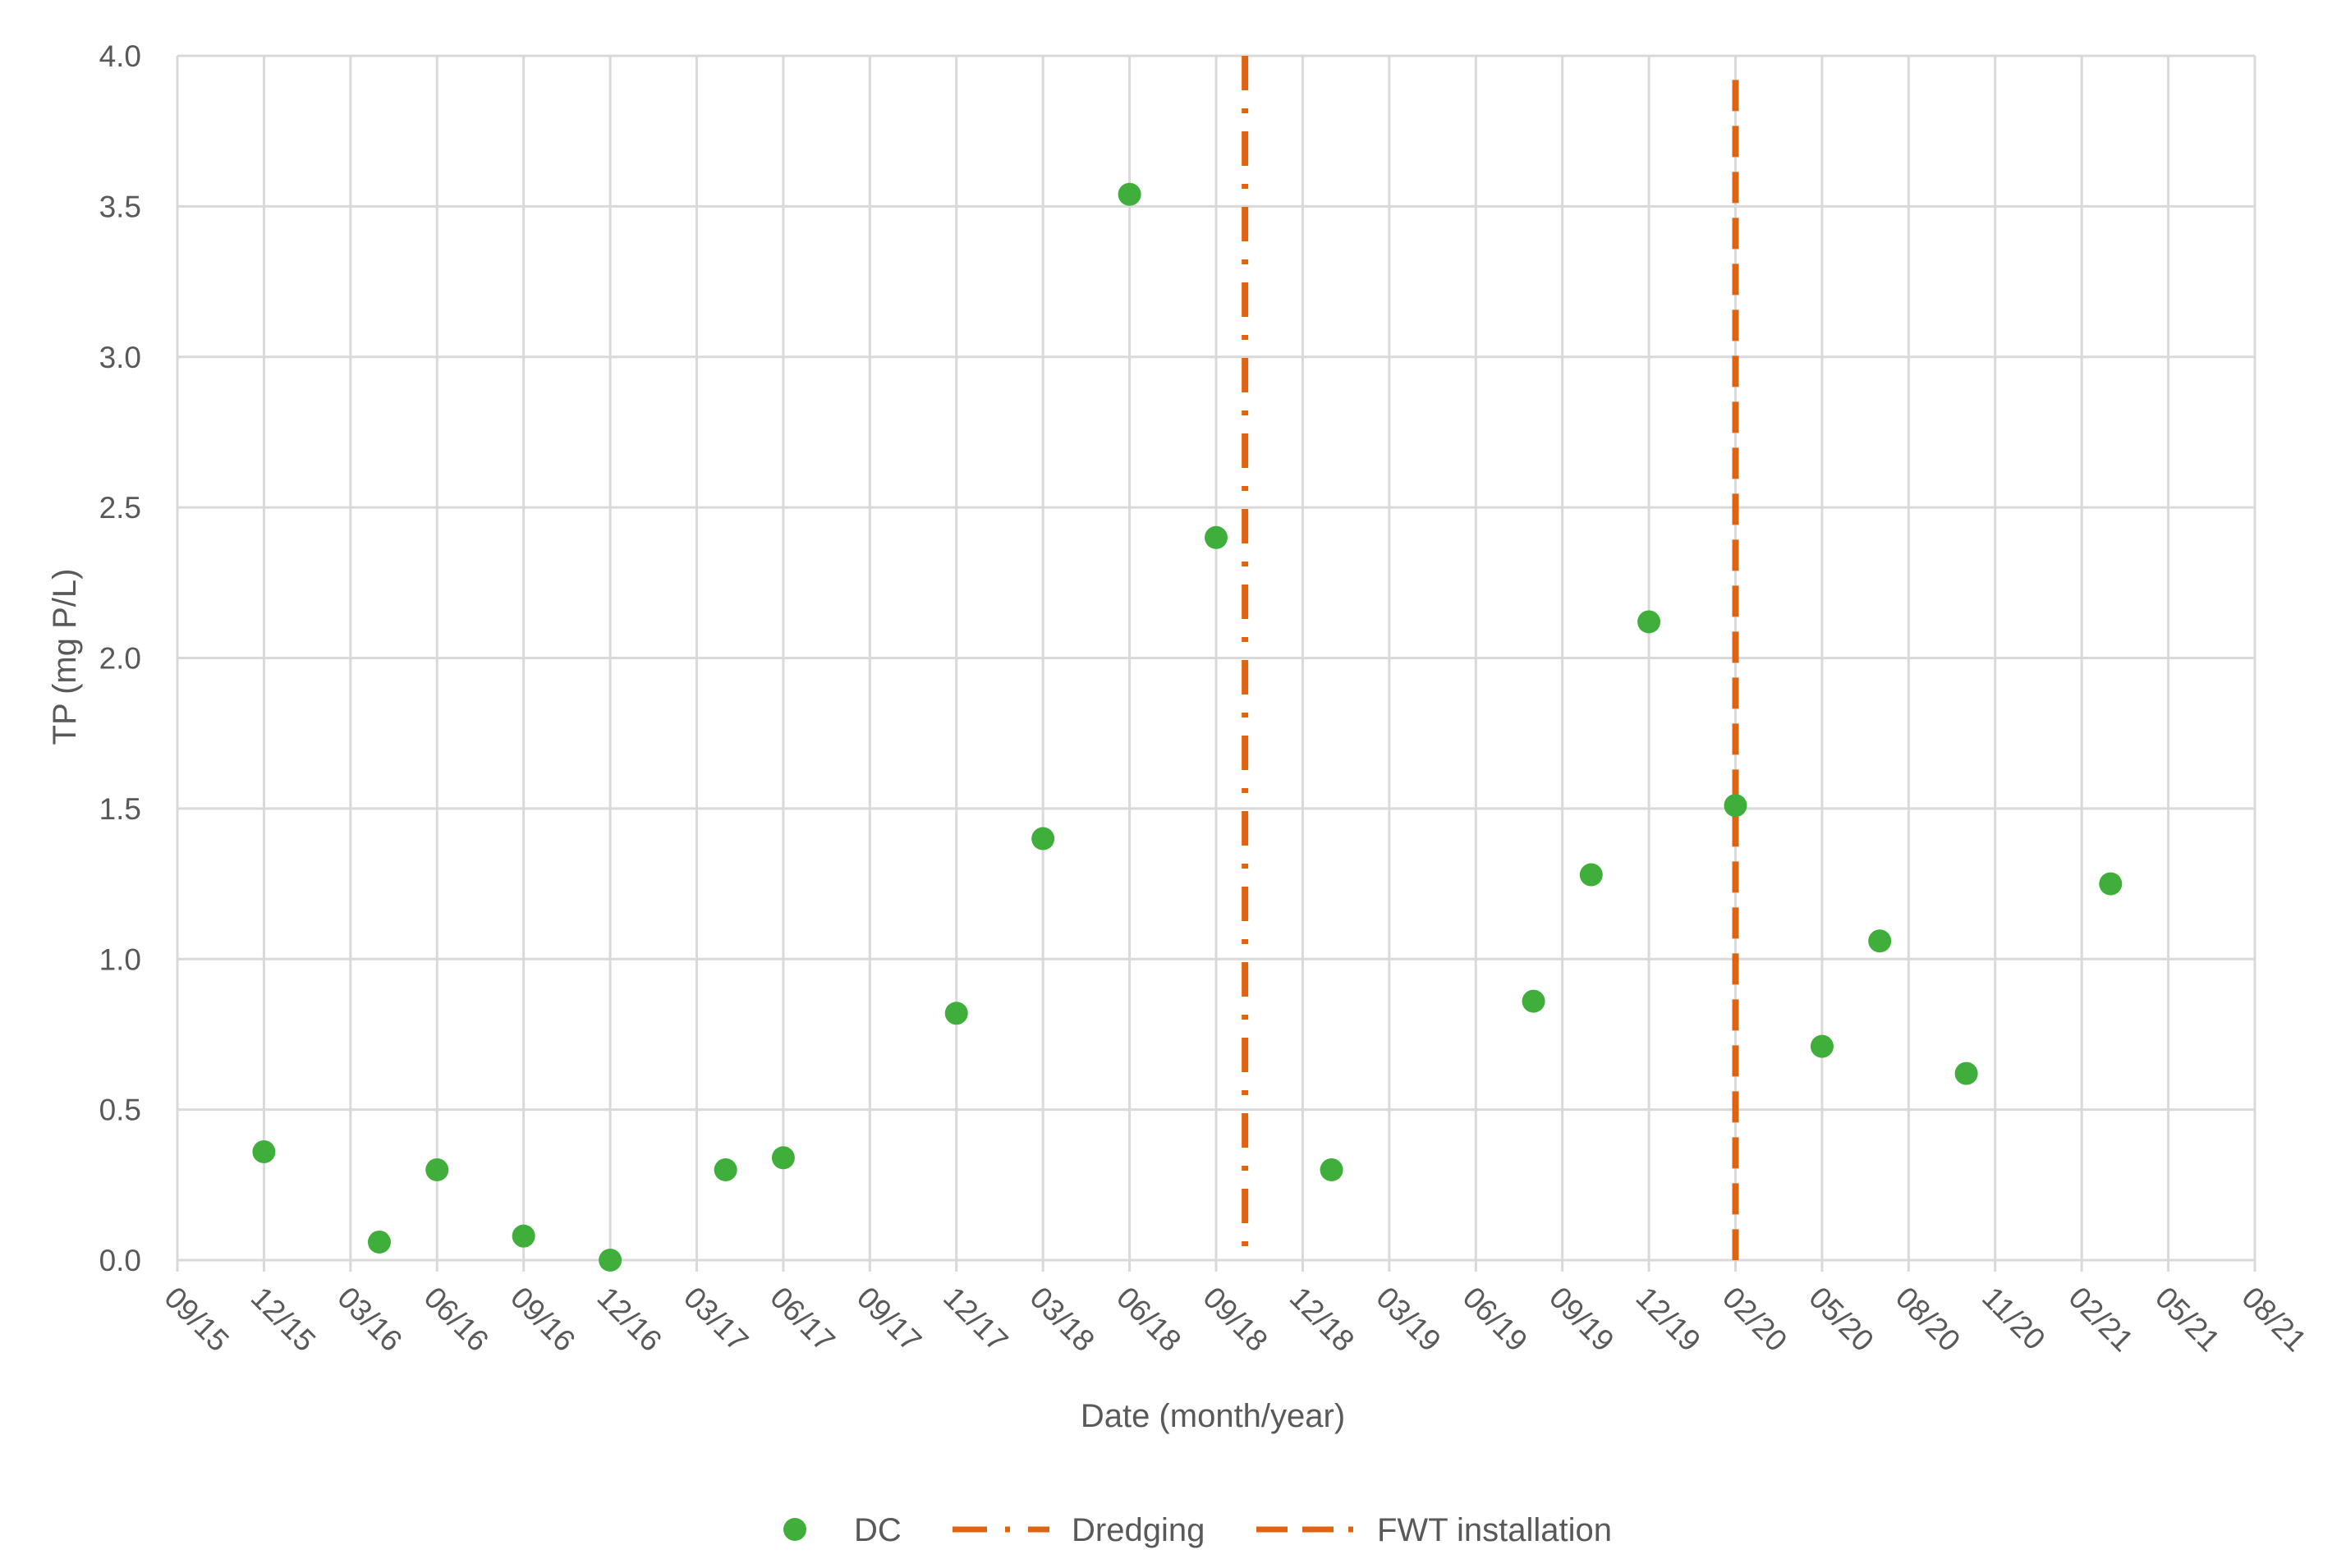 Image resolution: width=2346 pixels, height=1568 pixels. Describe the element at coordinates (1667, 1319) in the screenshot. I see `x-tick-label: 12/19` at that location.